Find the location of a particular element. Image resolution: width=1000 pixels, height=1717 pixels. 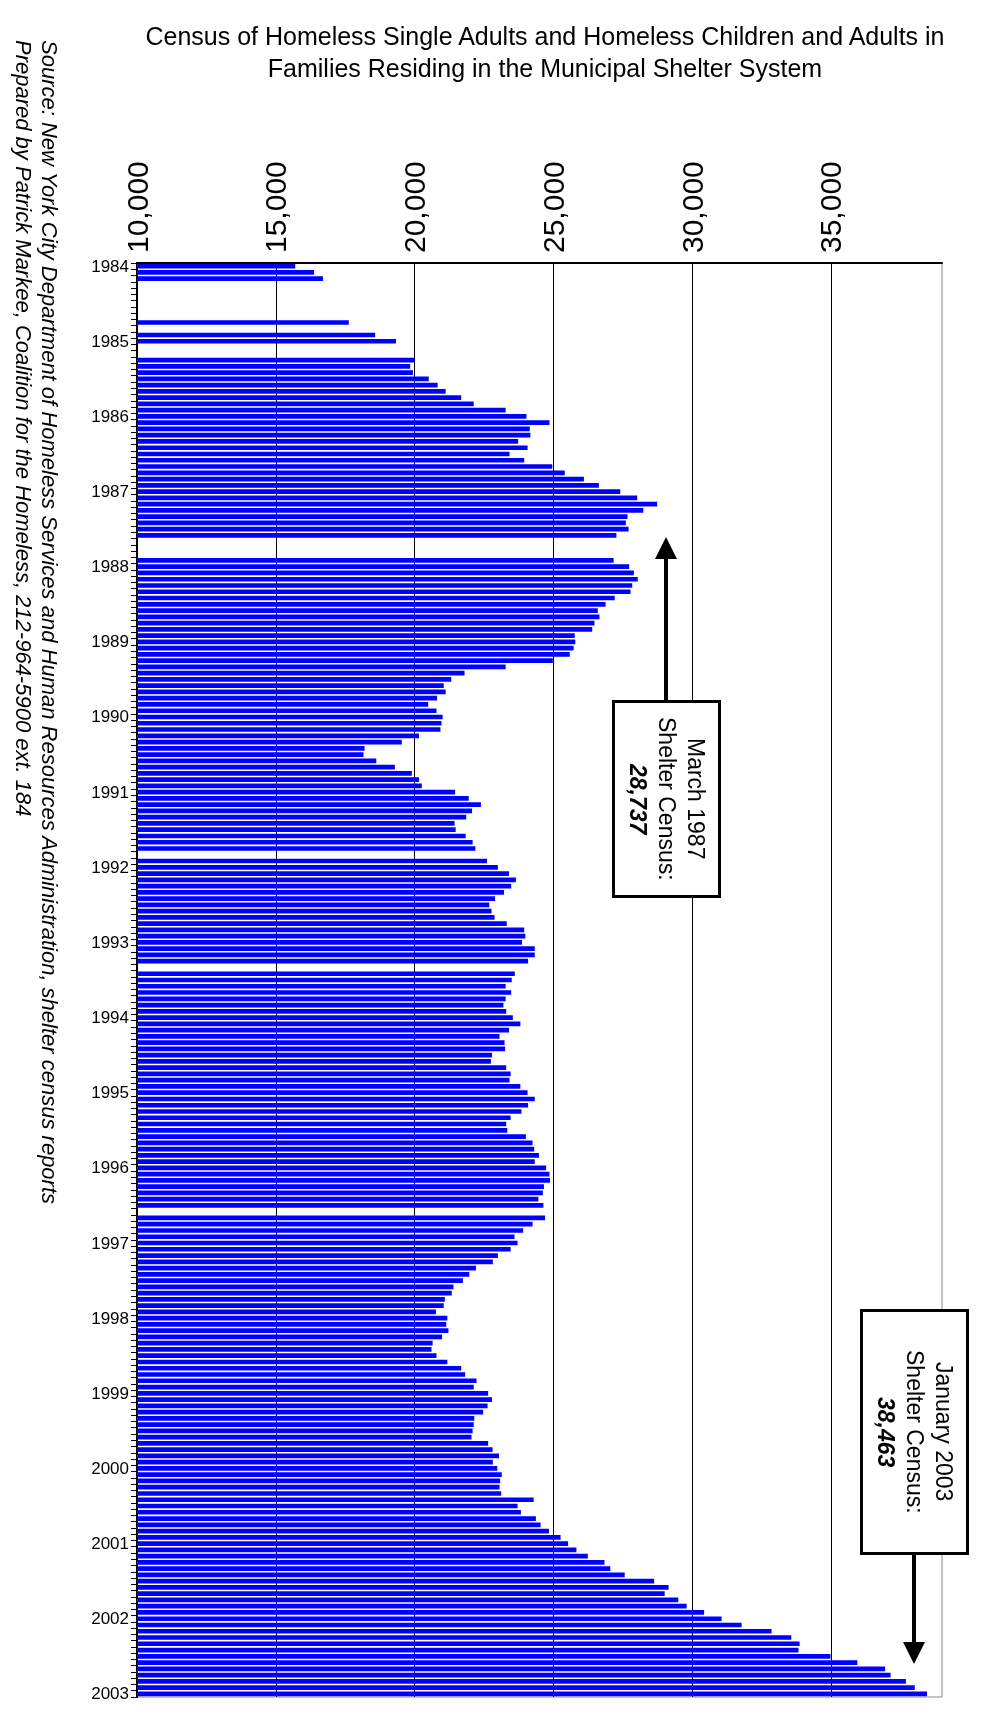

x-tick-label: 25,000 is located at coordinates (553, 207).